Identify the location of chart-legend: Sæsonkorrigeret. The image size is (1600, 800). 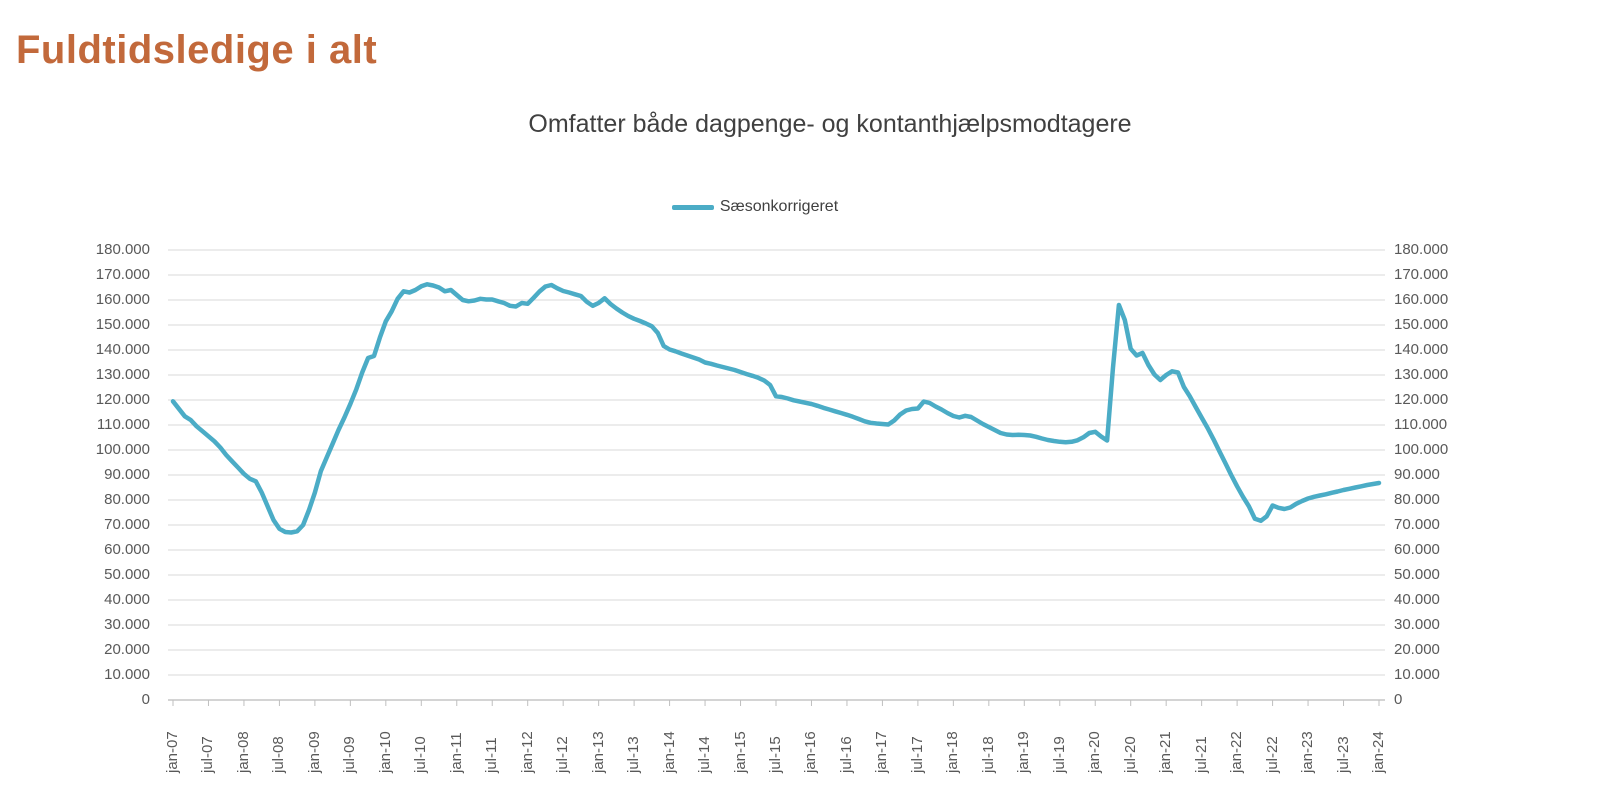
(755, 207).